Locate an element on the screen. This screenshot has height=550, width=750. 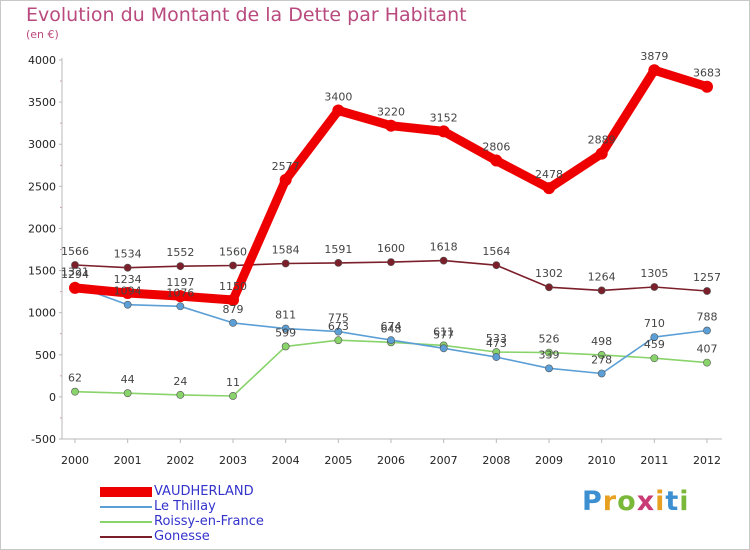
data-label: 3879 is located at coordinates (654, 56).